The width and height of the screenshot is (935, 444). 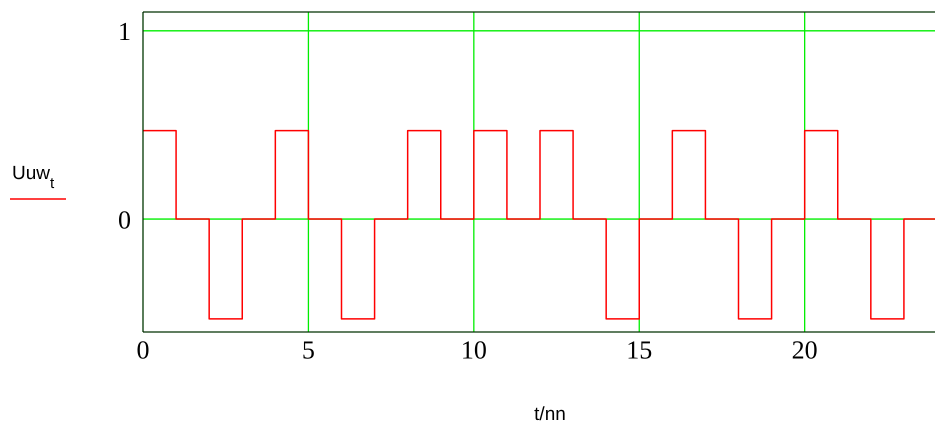 I want to click on y-tick-label: 1, so click(x=124, y=31).